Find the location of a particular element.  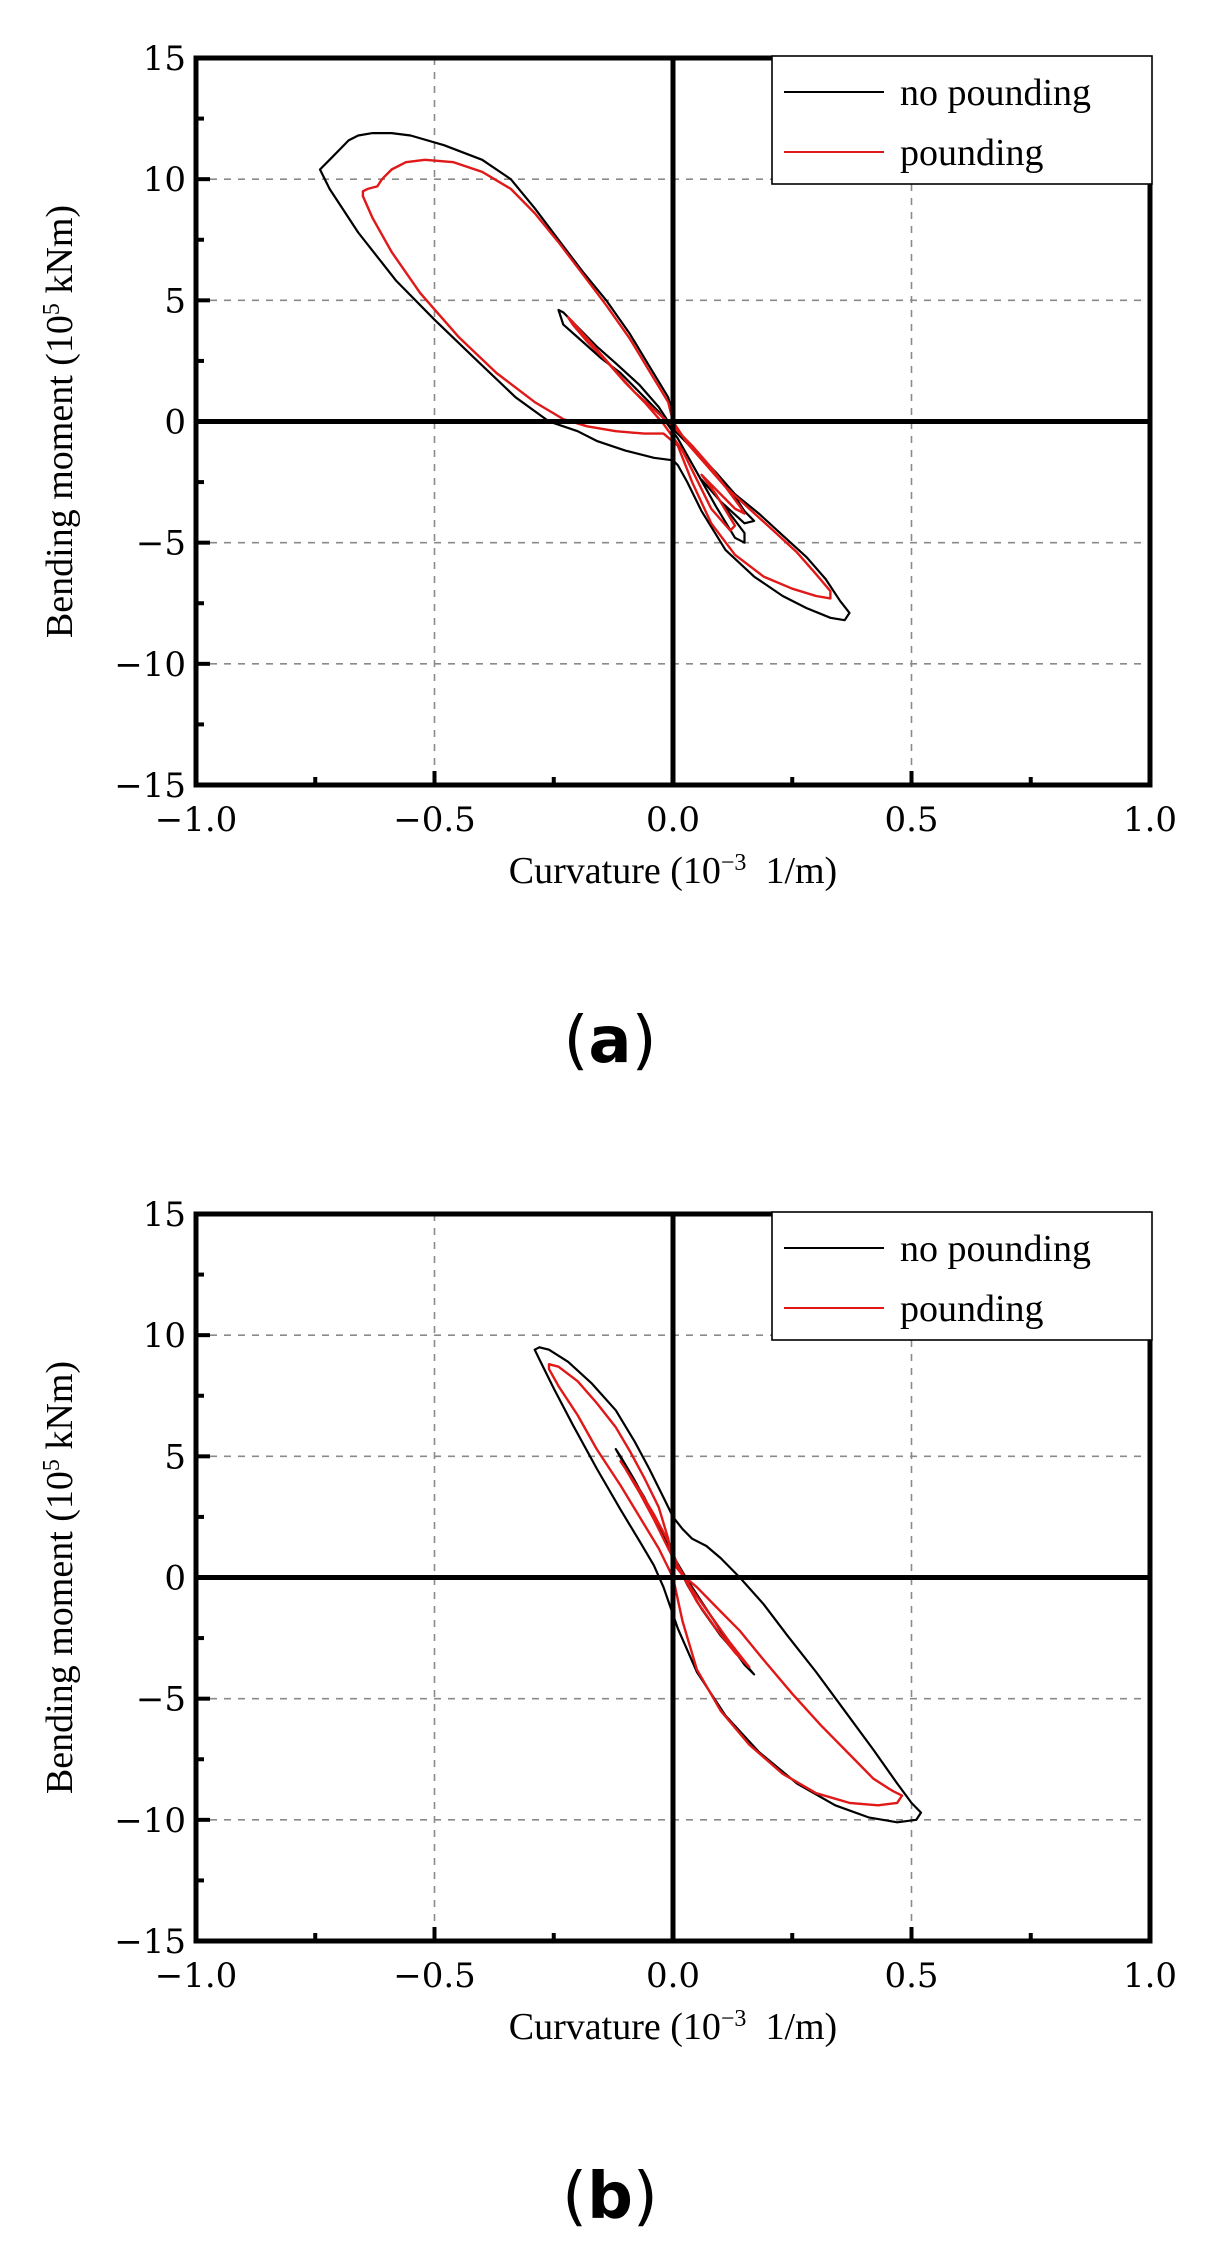

panel-label-a: (a) is located at coordinates (609, 1041).